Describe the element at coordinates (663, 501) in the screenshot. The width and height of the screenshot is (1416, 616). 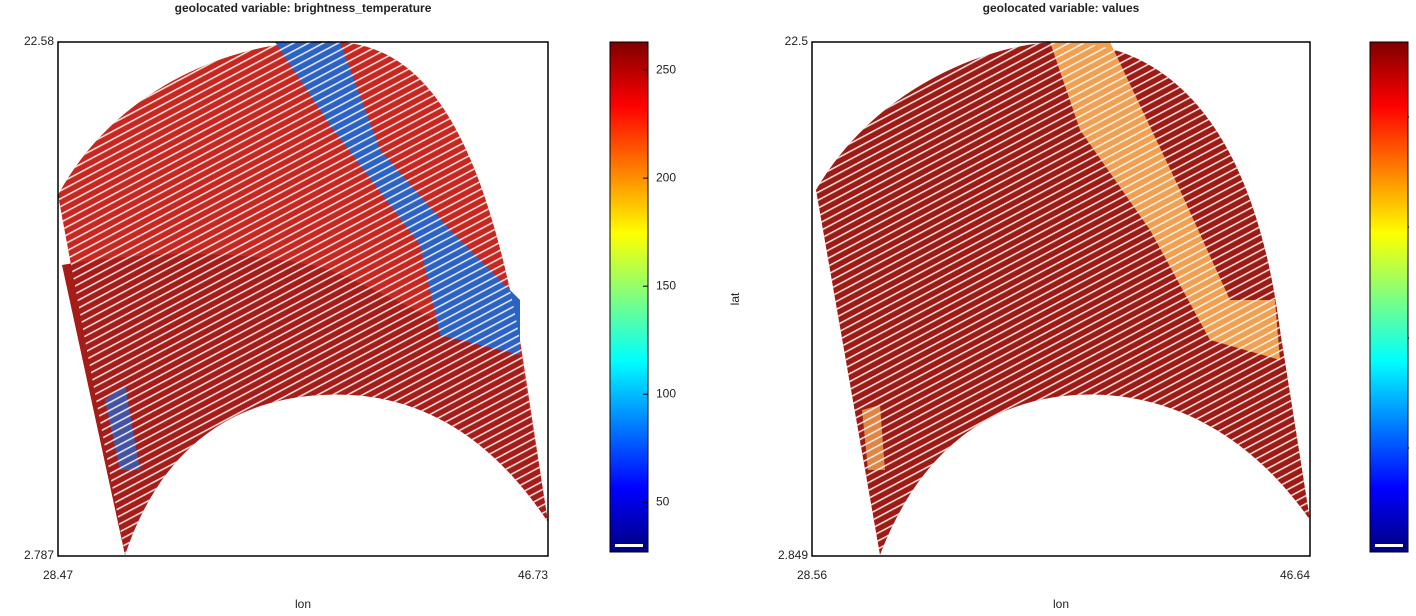
I see `colorbar-tick-label: 50` at that location.